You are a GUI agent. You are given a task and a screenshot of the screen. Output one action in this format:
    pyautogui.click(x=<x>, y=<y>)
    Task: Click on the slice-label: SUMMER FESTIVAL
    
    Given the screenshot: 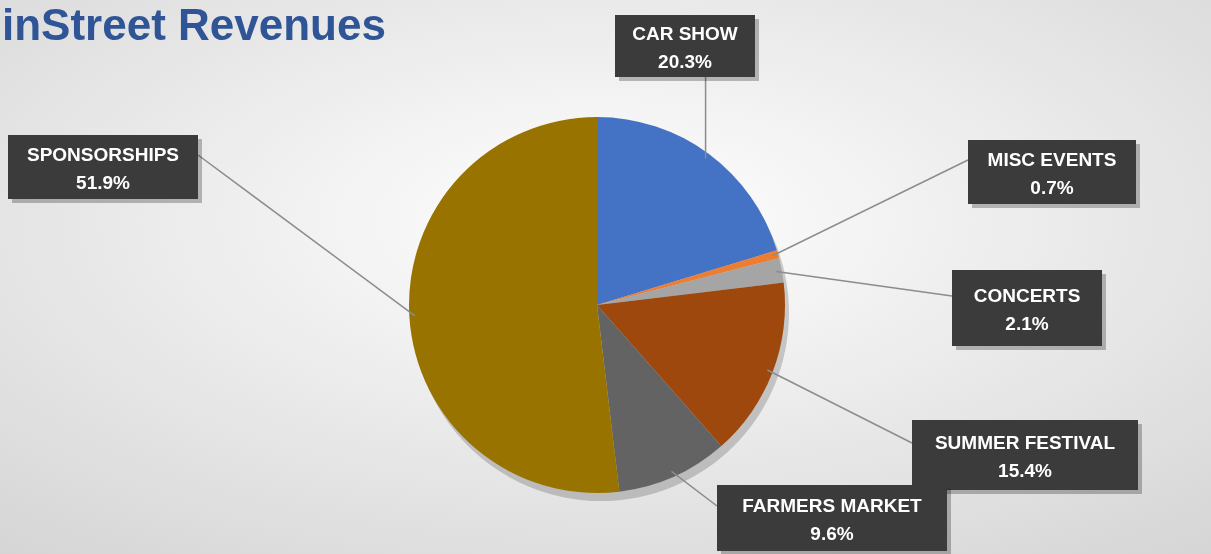 What is the action you would take?
    pyautogui.click(x=1025, y=442)
    